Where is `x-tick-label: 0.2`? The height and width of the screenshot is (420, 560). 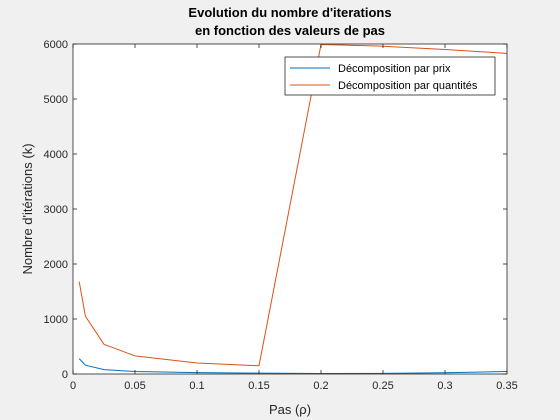
x-tick-label: 0.2 is located at coordinates (320, 386).